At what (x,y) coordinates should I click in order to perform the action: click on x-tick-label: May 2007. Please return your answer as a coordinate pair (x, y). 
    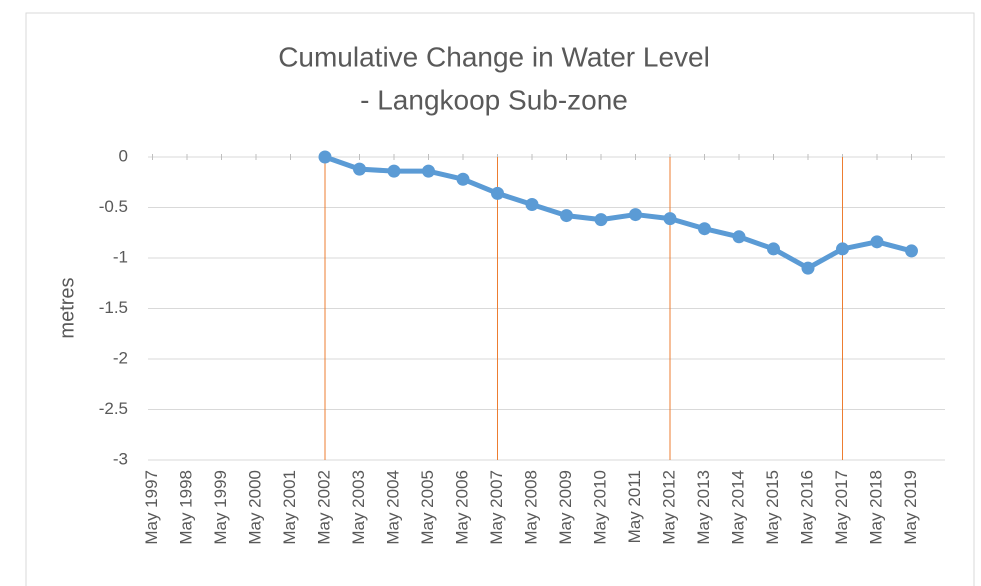
    Looking at the image, I should click on (496, 507).